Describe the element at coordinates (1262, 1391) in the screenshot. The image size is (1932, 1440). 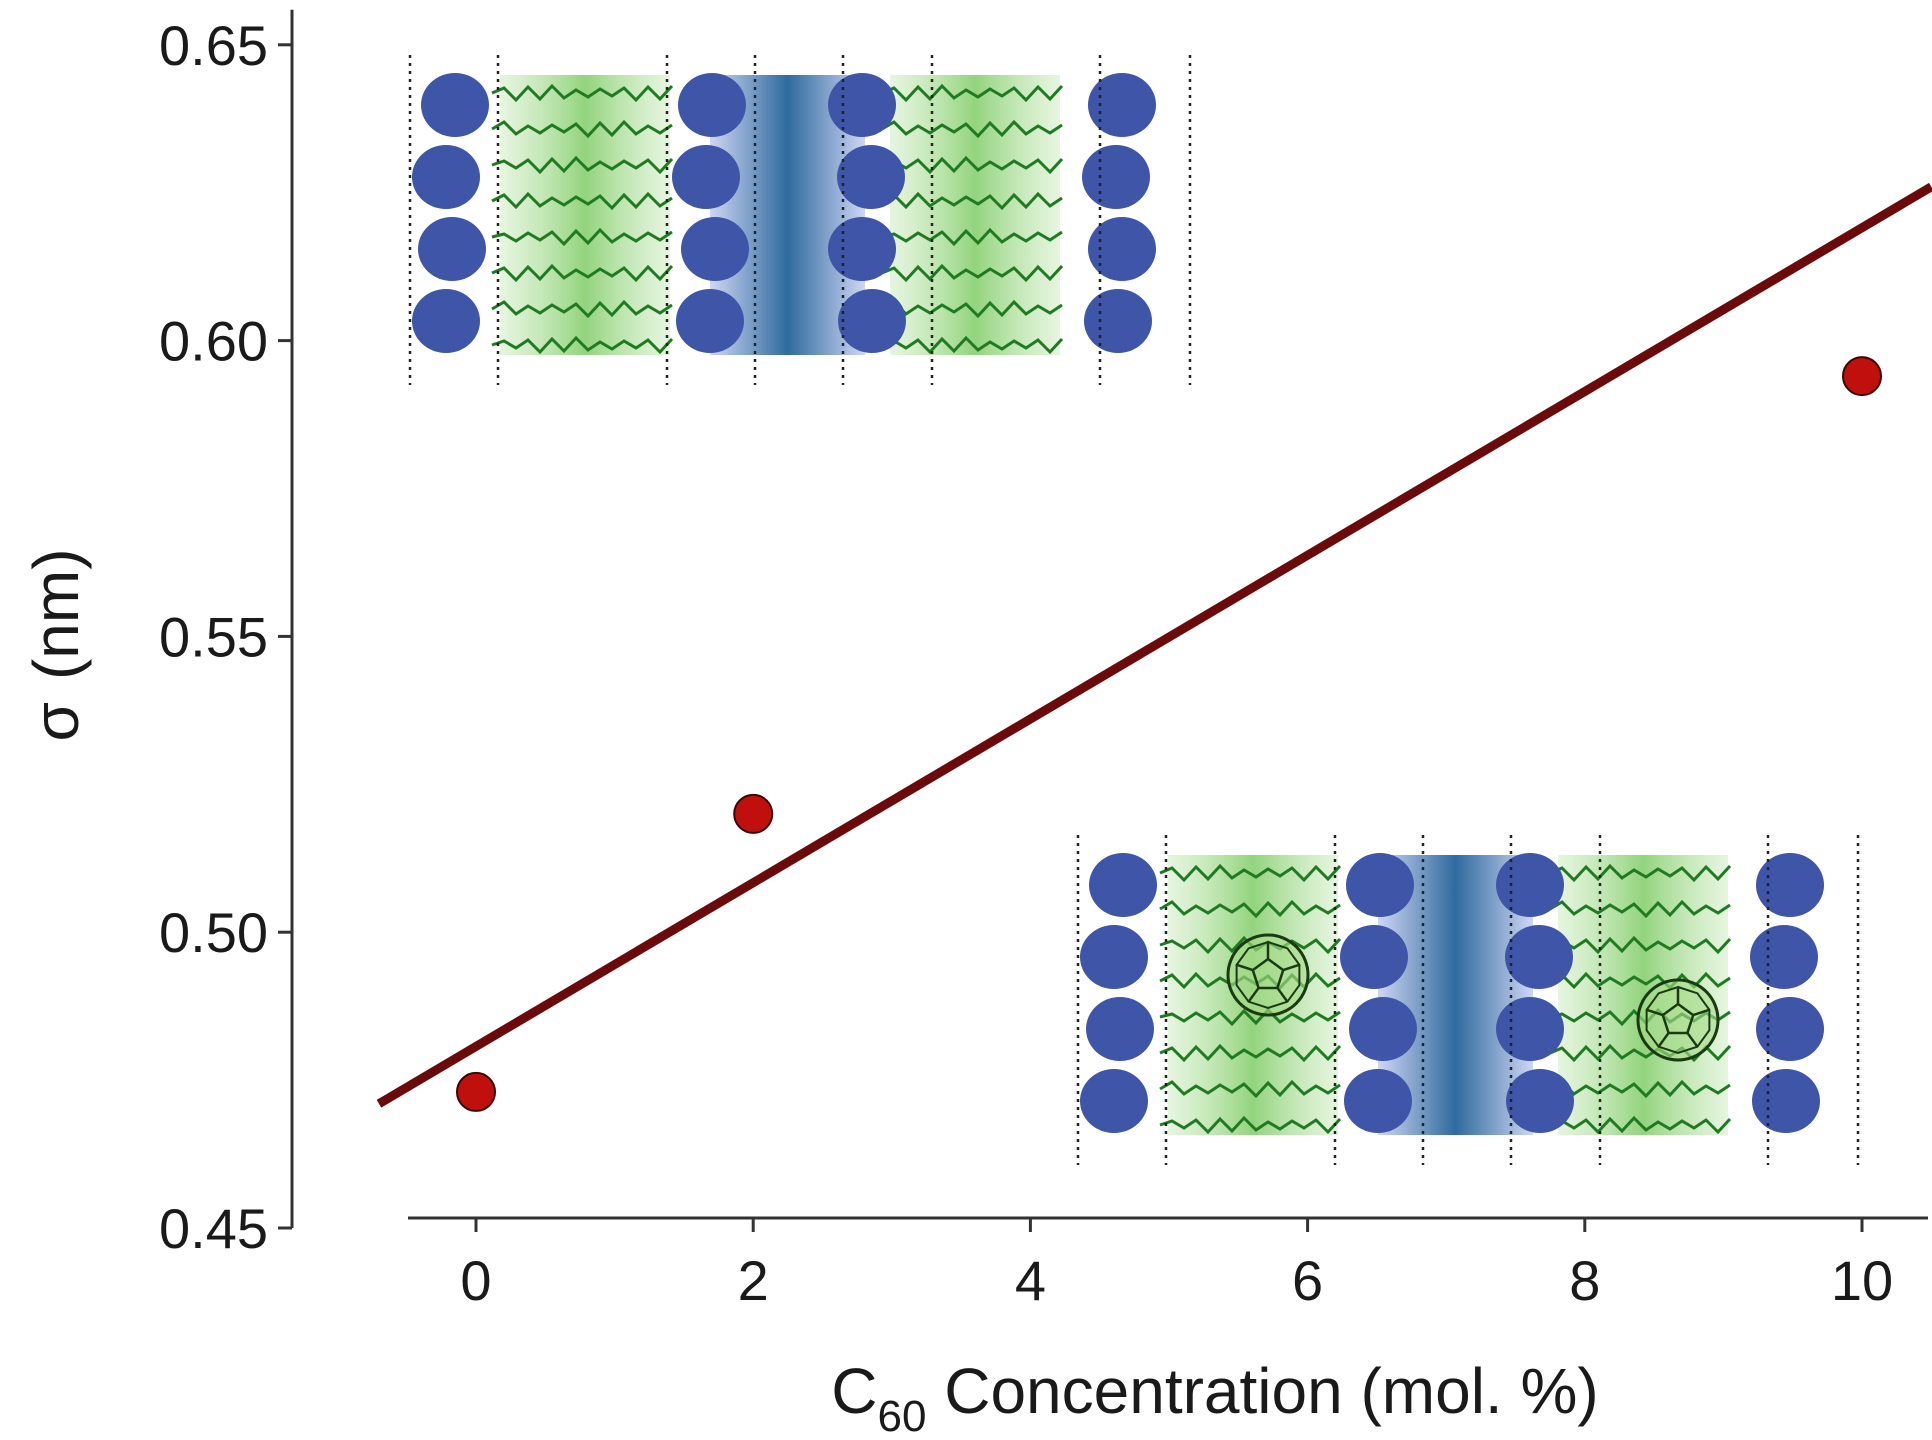
I see `x-axis-label-rest: Concentration (mol. %)` at that location.